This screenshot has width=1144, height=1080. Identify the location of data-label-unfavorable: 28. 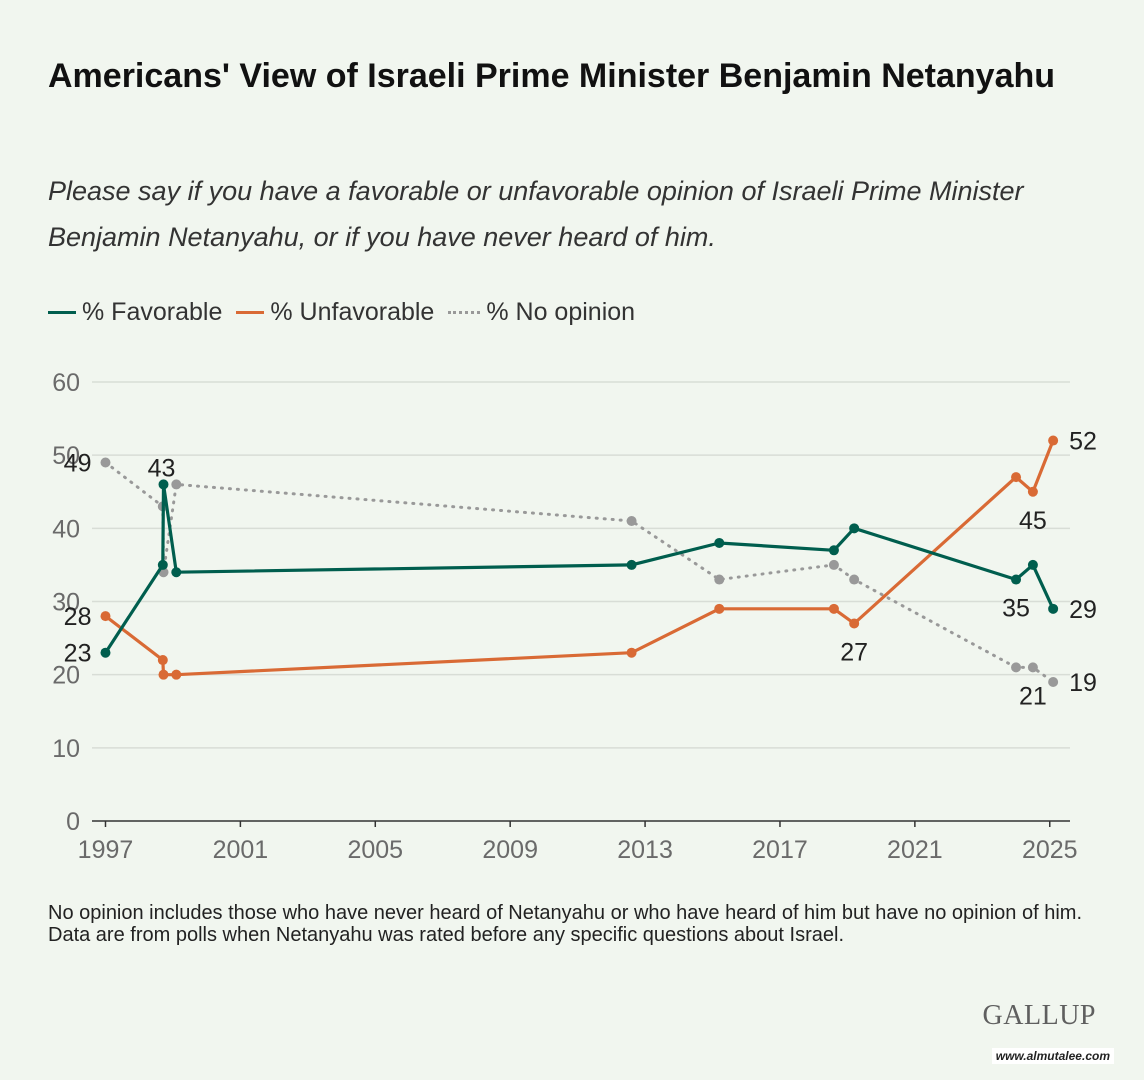
(78, 617).